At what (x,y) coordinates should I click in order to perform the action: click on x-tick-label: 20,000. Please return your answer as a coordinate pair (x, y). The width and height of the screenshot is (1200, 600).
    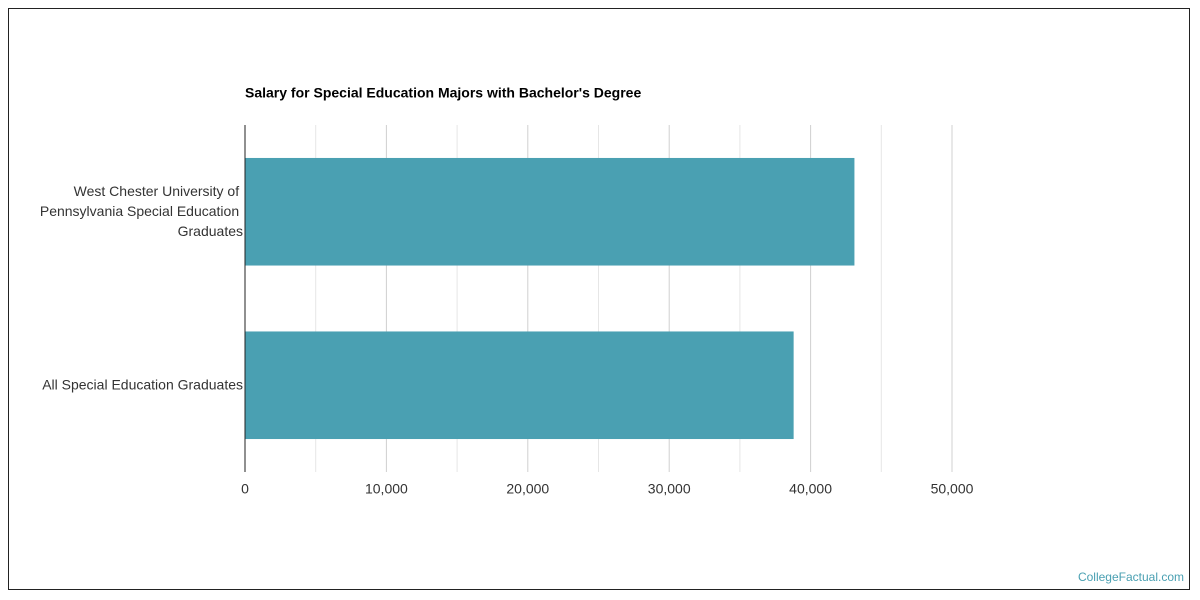
    Looking at the image, I should click on (527, 489).